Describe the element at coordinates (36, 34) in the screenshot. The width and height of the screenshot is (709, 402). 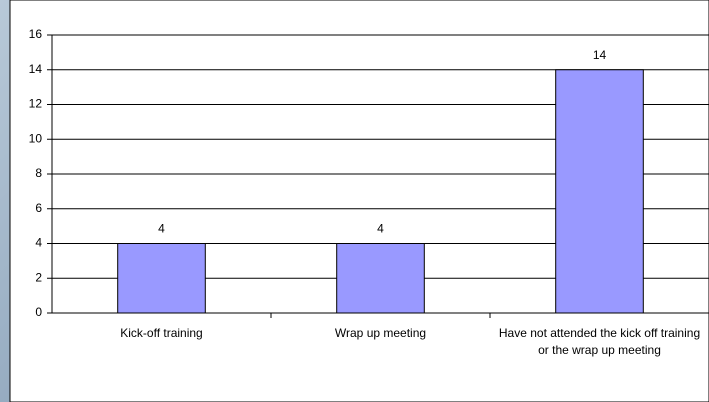
I see `y-tick-label: 16` at that location.